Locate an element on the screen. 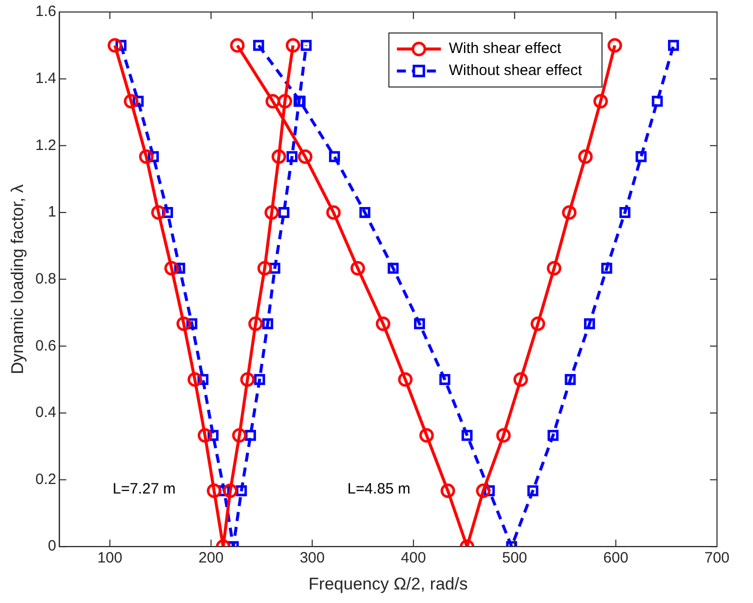  y-tick-label: 0 is located at coordinates (52, 546).